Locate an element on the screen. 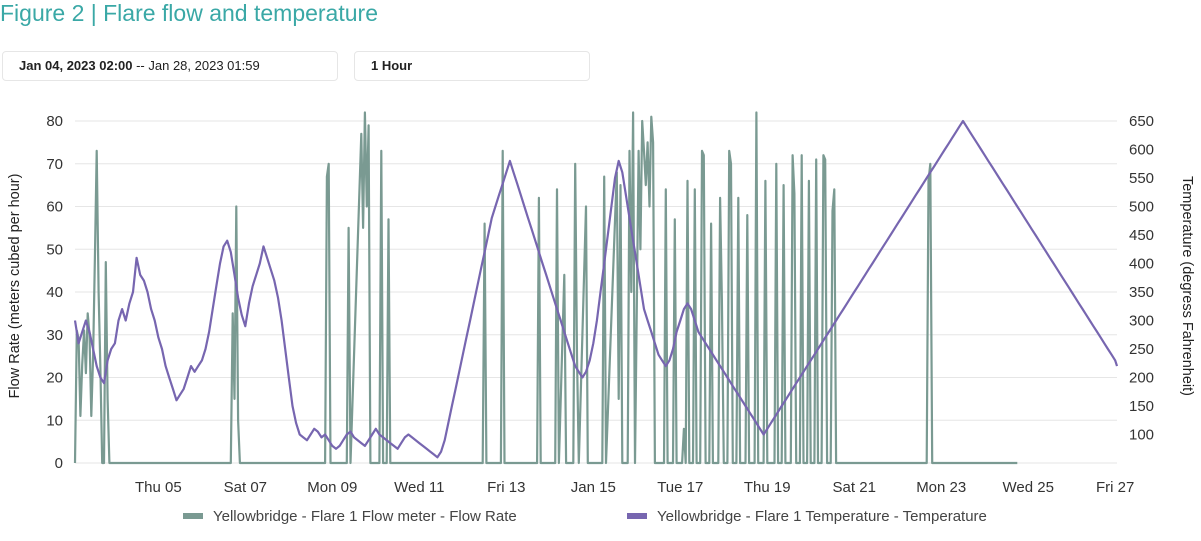 The width and height of the screenshot is (1201, 541). x-tick-label: Mon 23 is located at coordinates (941, 487).